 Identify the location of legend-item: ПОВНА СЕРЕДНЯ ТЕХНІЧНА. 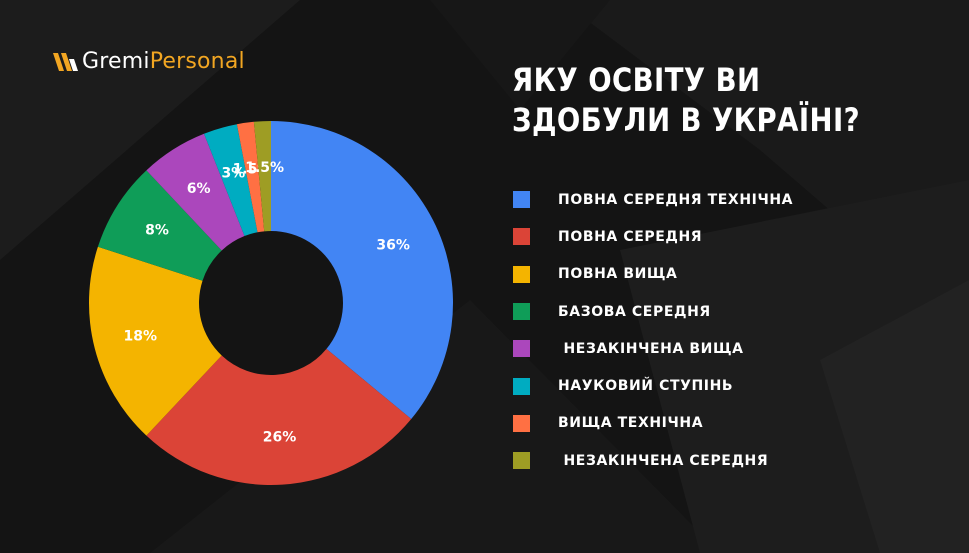
(728, 199).